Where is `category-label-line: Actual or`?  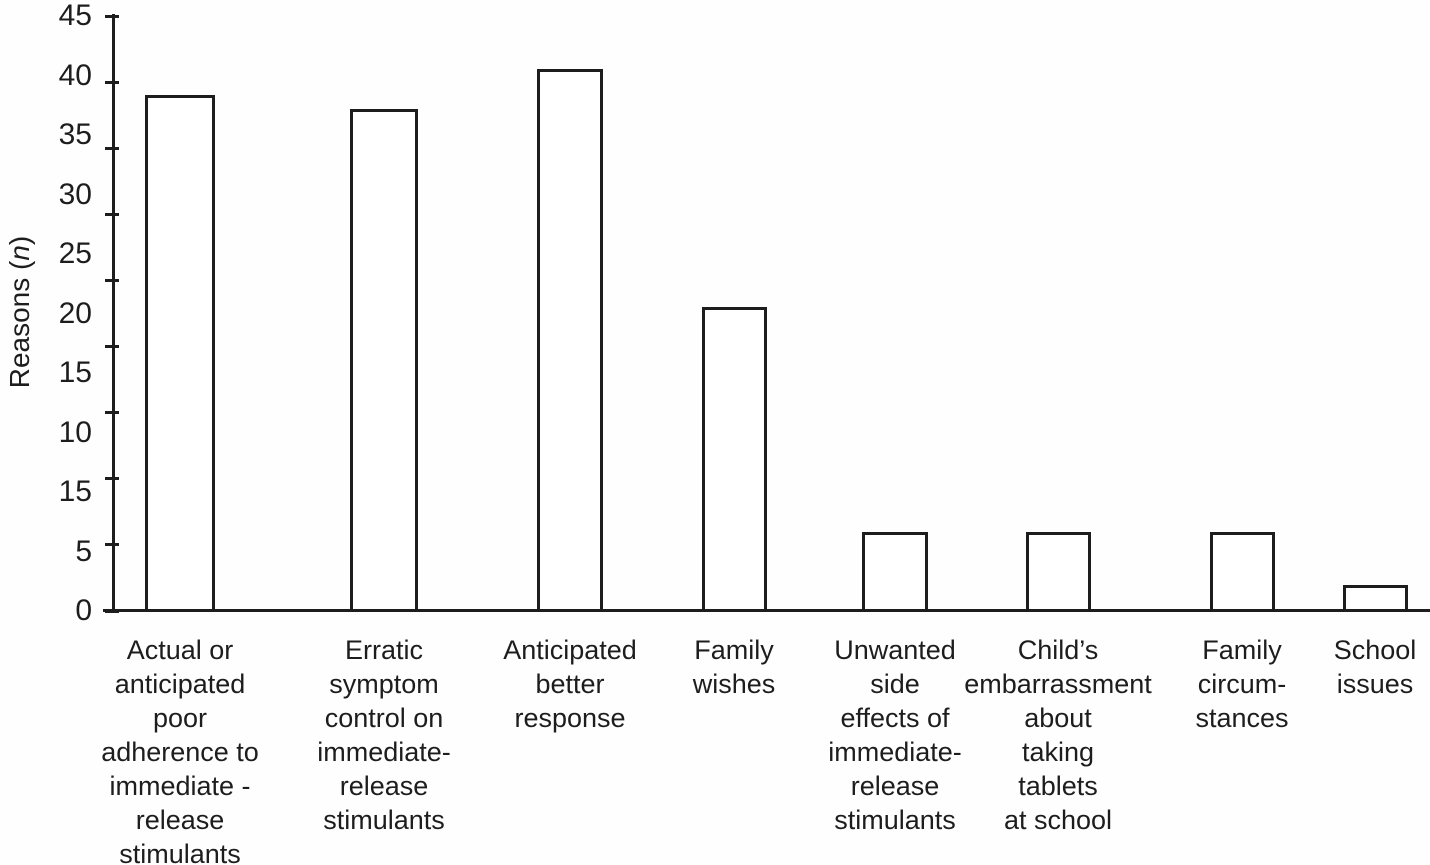 category-label-line: Actual or is located at coordinates (180, 650).